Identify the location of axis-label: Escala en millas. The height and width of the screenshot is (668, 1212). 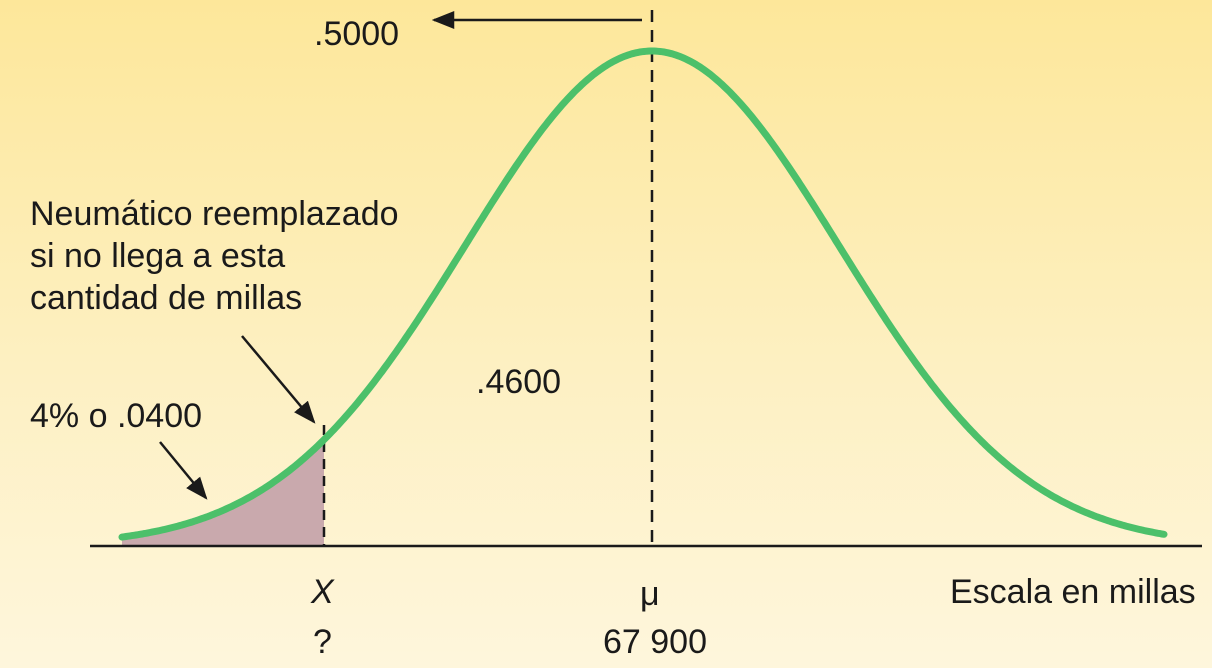
(1073, 592).